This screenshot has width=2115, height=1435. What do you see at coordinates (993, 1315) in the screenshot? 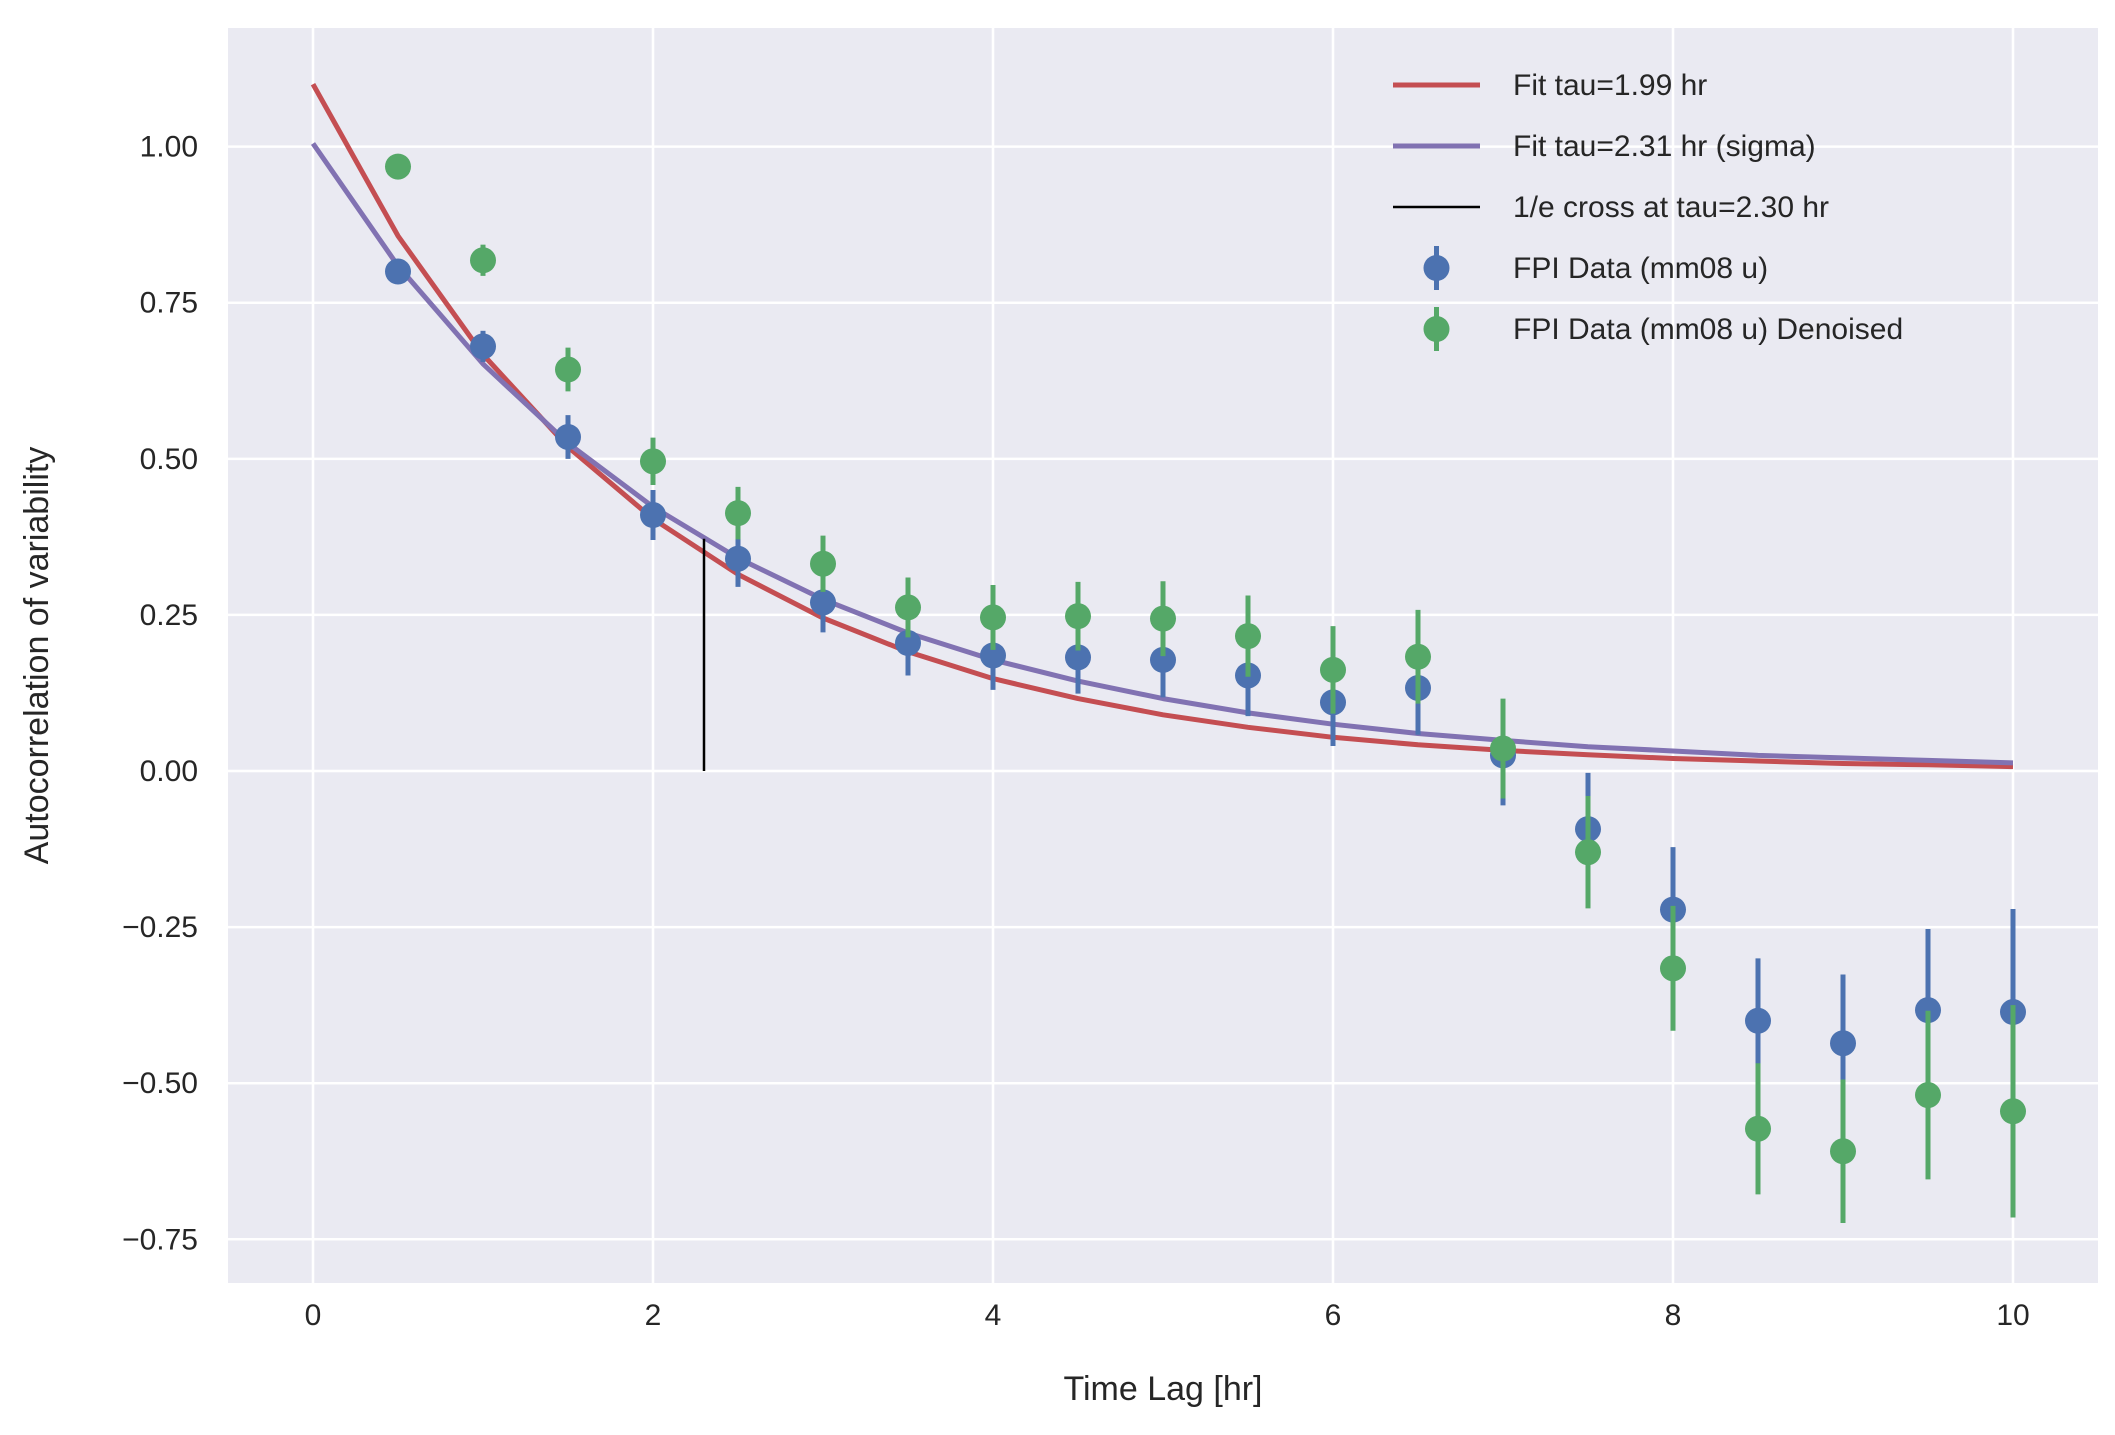
I see `x-tick-label: 4` at bounding box center [993, 1315].